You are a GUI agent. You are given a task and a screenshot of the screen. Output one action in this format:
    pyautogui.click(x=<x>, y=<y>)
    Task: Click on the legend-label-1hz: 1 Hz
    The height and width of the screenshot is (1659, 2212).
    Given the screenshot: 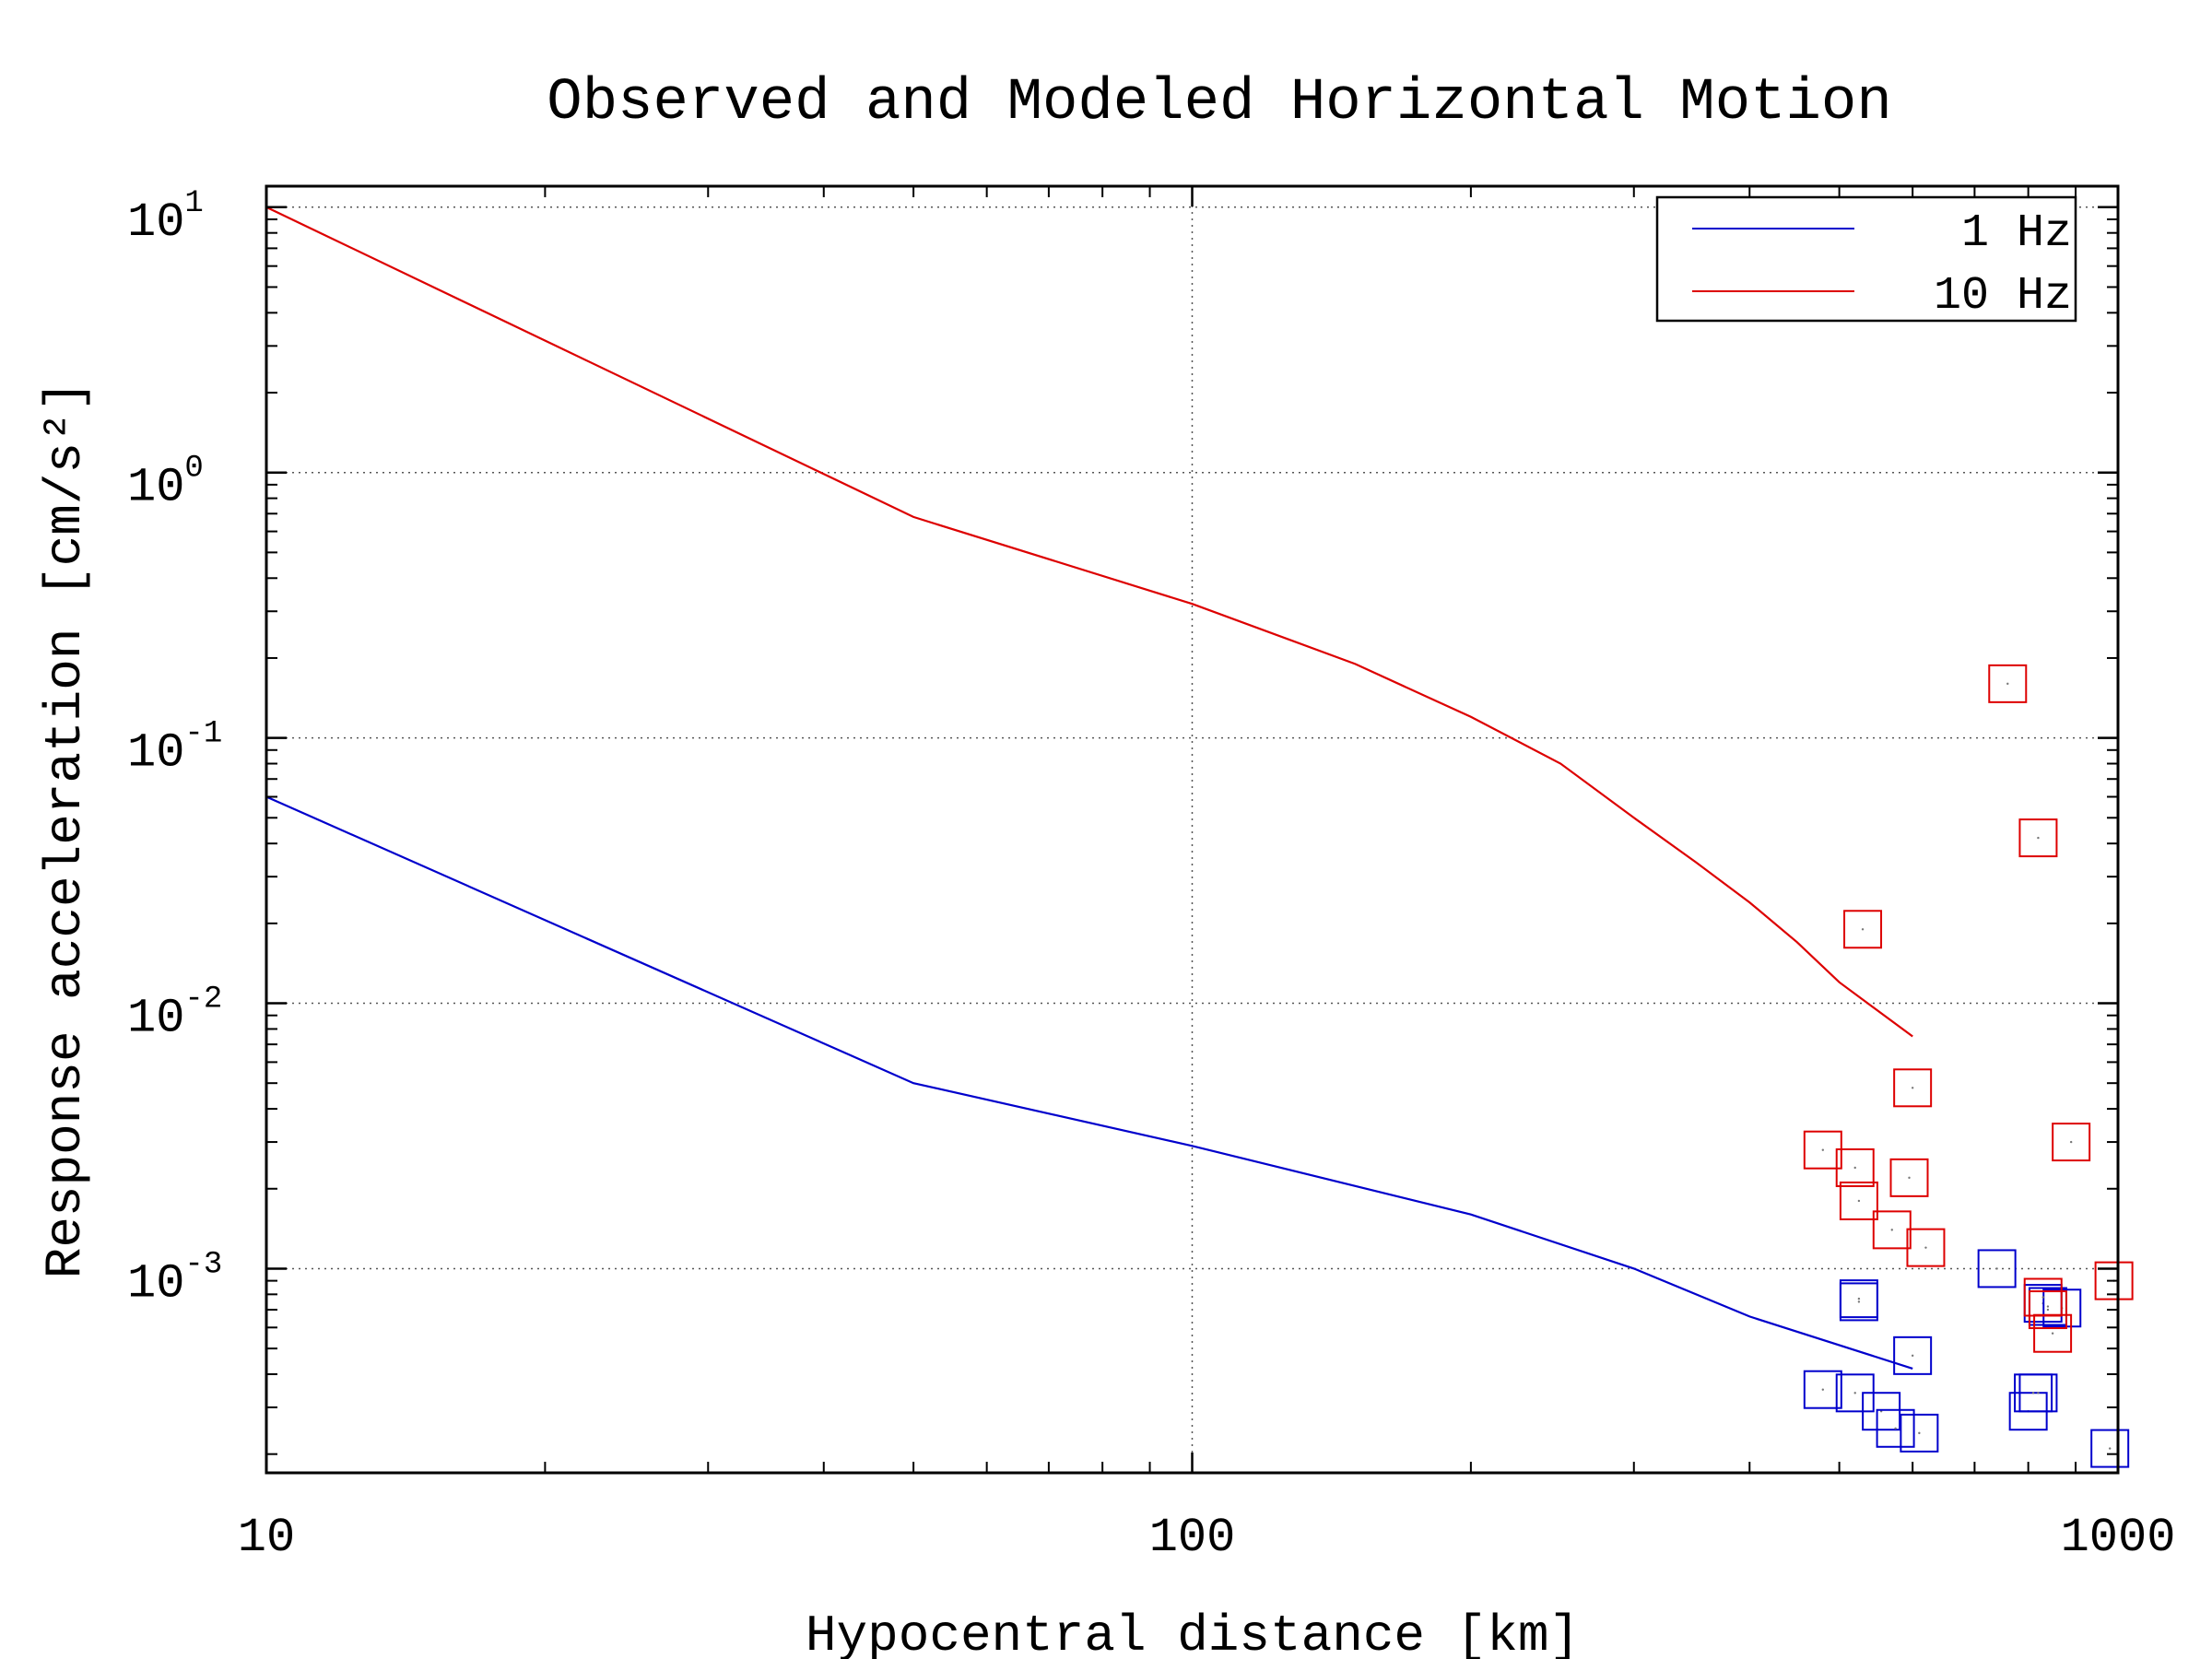 What is the action you would take?
    pyautogui.click(x=2016, y=233)
    